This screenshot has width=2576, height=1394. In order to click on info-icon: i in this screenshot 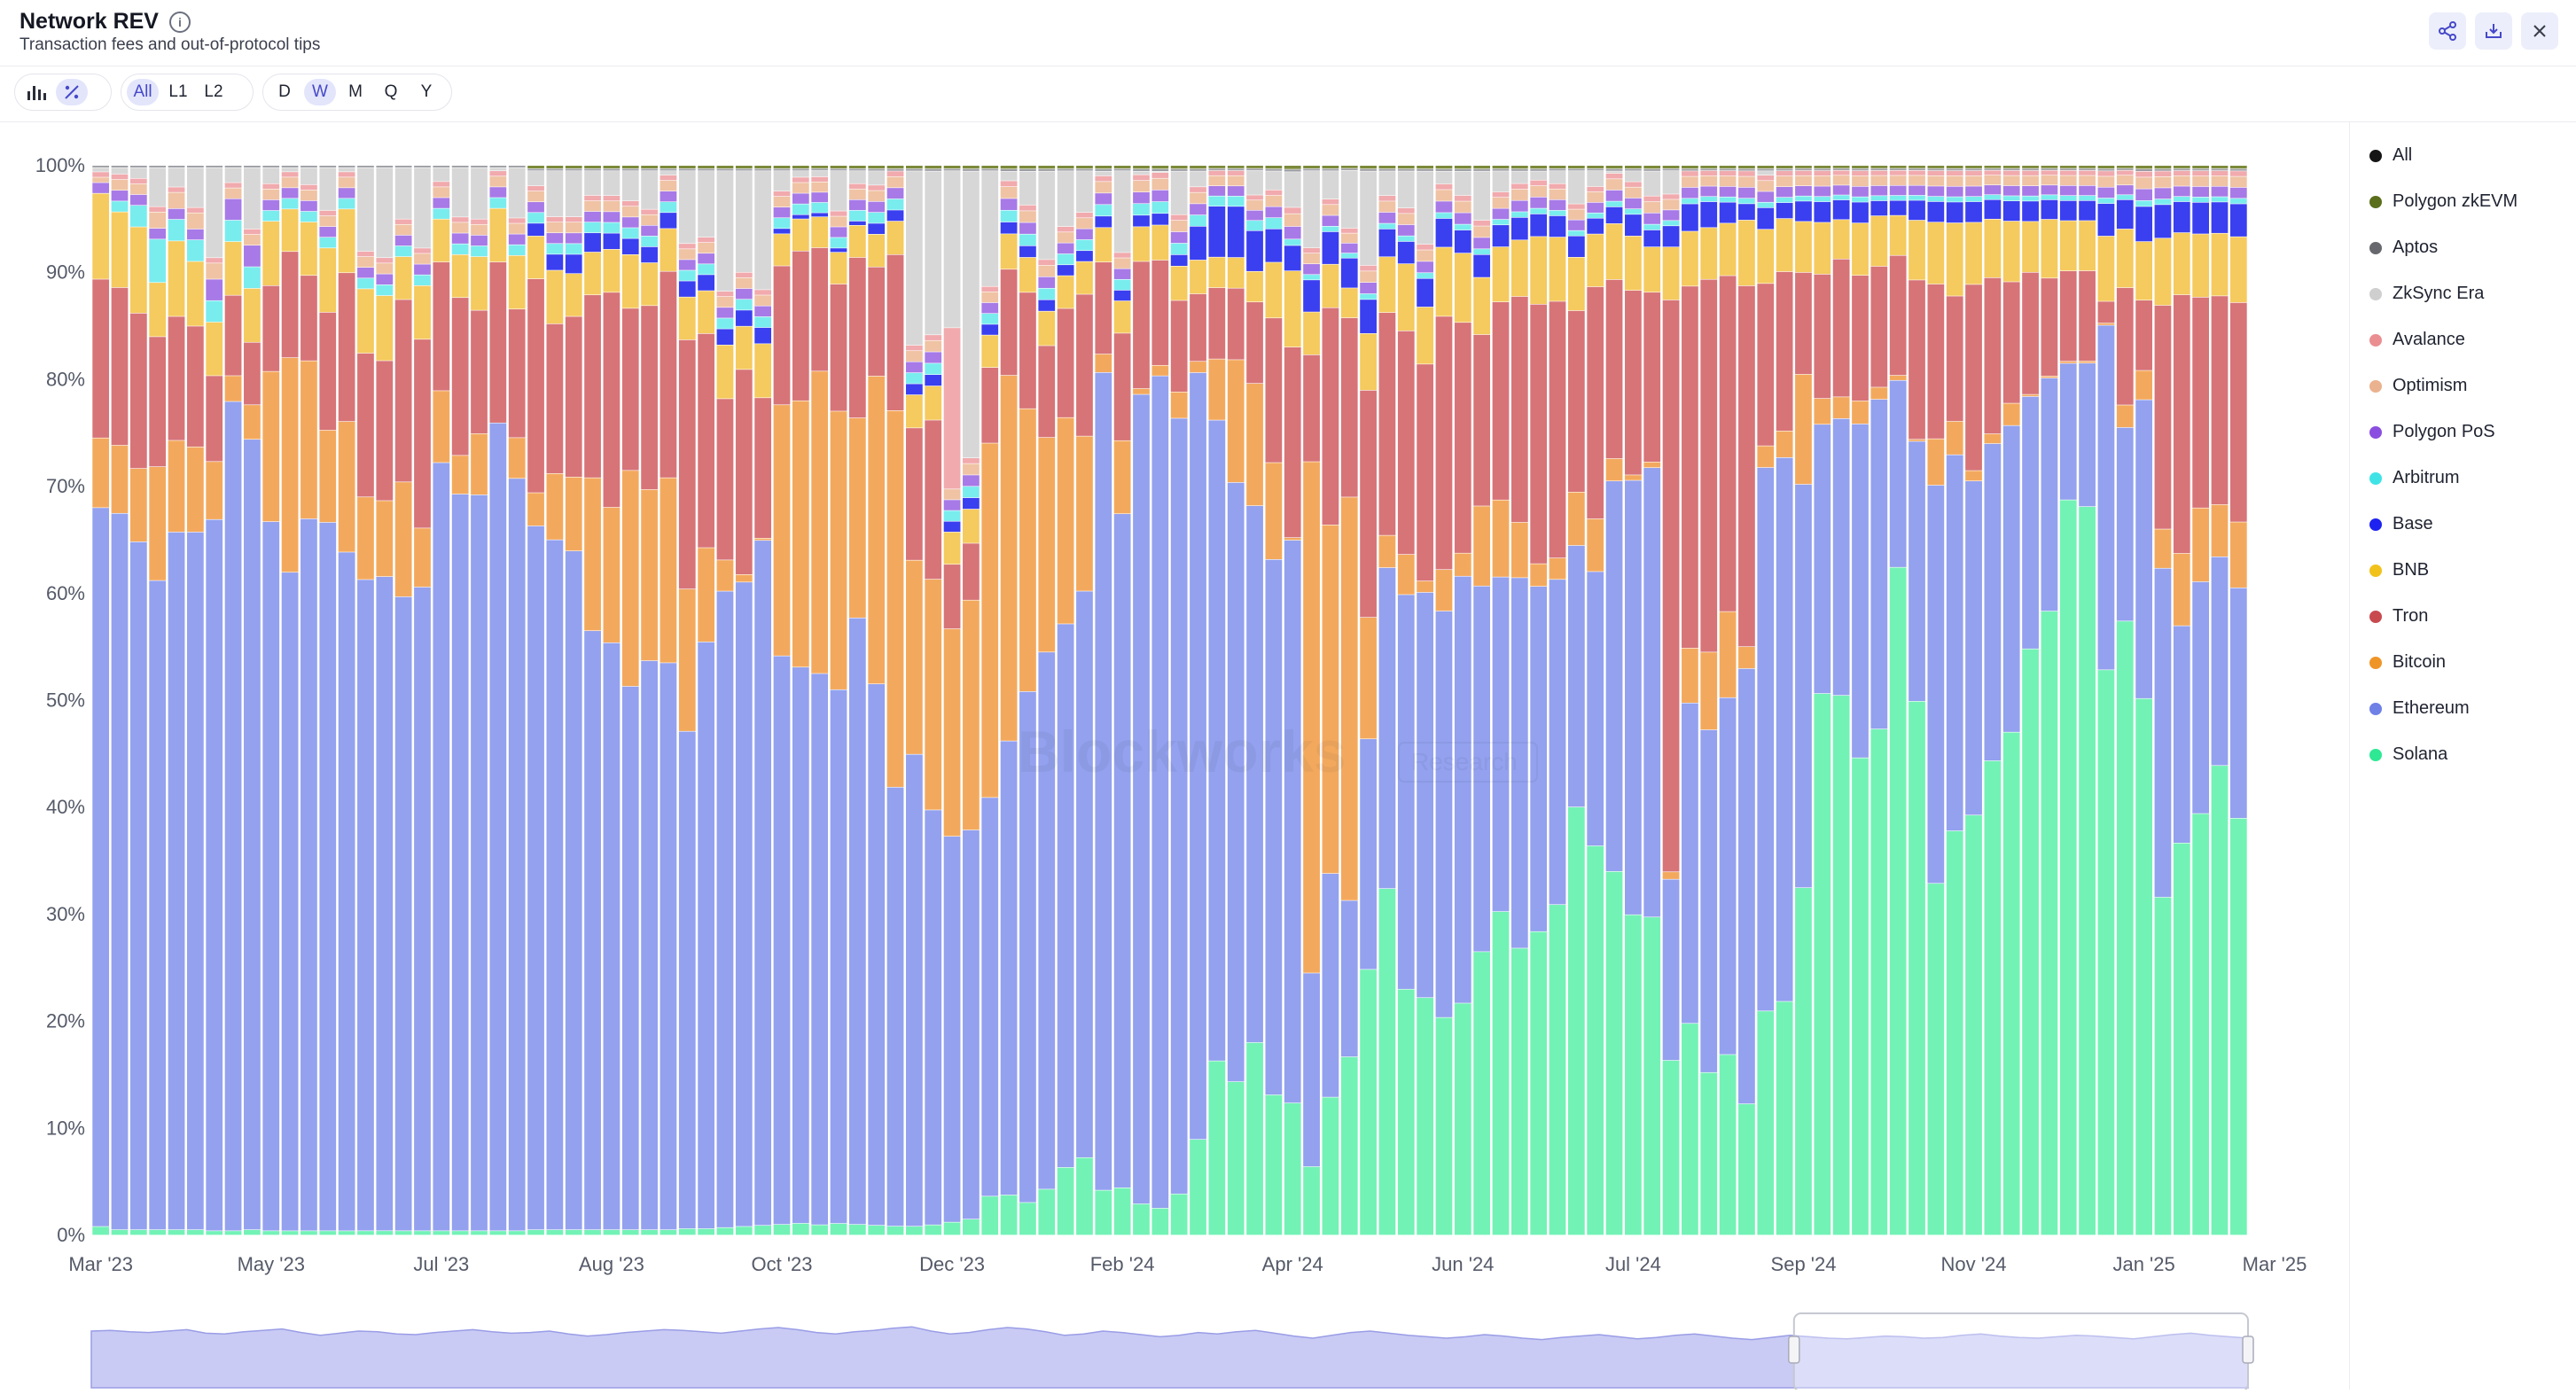, I will do `click(179, 22)`.